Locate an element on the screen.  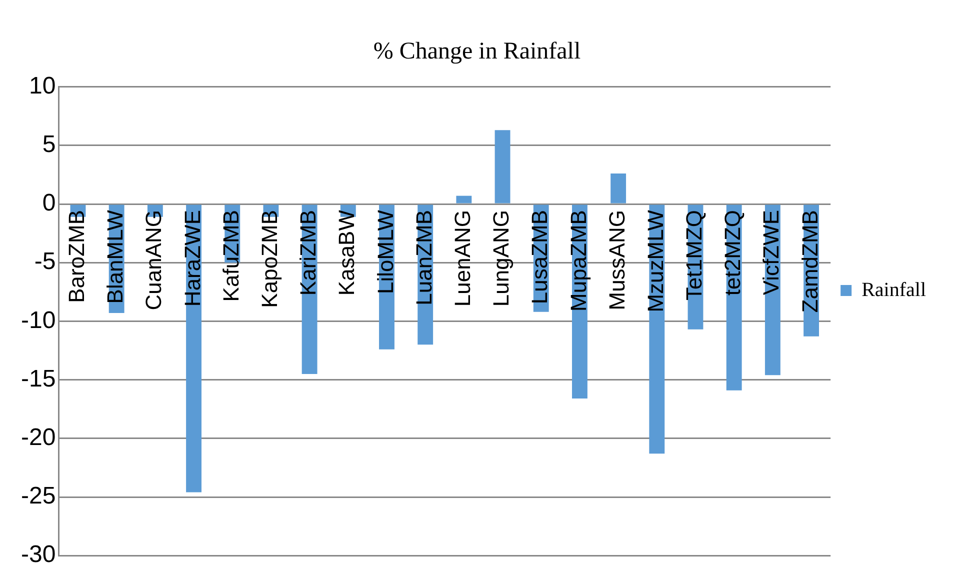
x-tick-label: KariZMB is located at coordinates (308, 253).